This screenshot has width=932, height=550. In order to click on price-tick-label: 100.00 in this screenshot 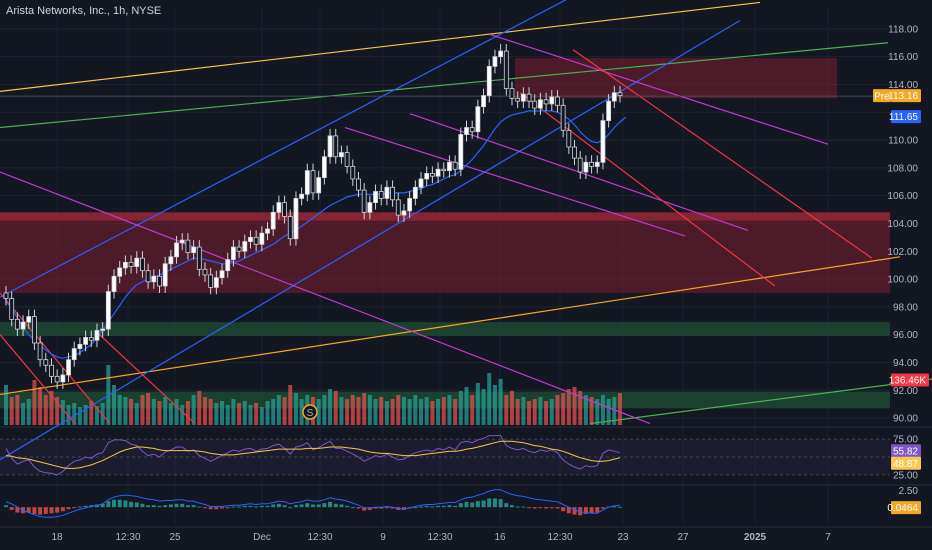, I will do `click(902, 280)`.